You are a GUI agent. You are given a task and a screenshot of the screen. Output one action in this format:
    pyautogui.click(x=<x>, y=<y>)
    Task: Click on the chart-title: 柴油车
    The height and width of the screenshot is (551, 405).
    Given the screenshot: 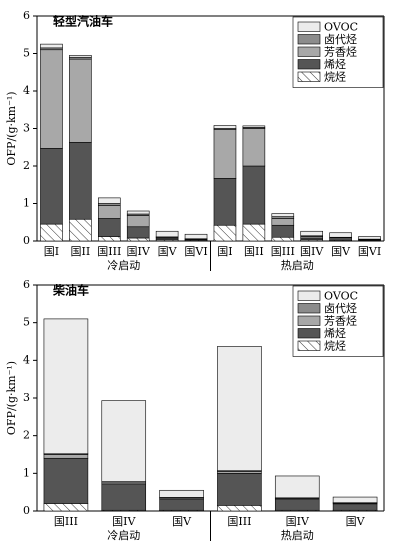 What is the action you would take?
    pyautogui.click(x=70, y=290)
    